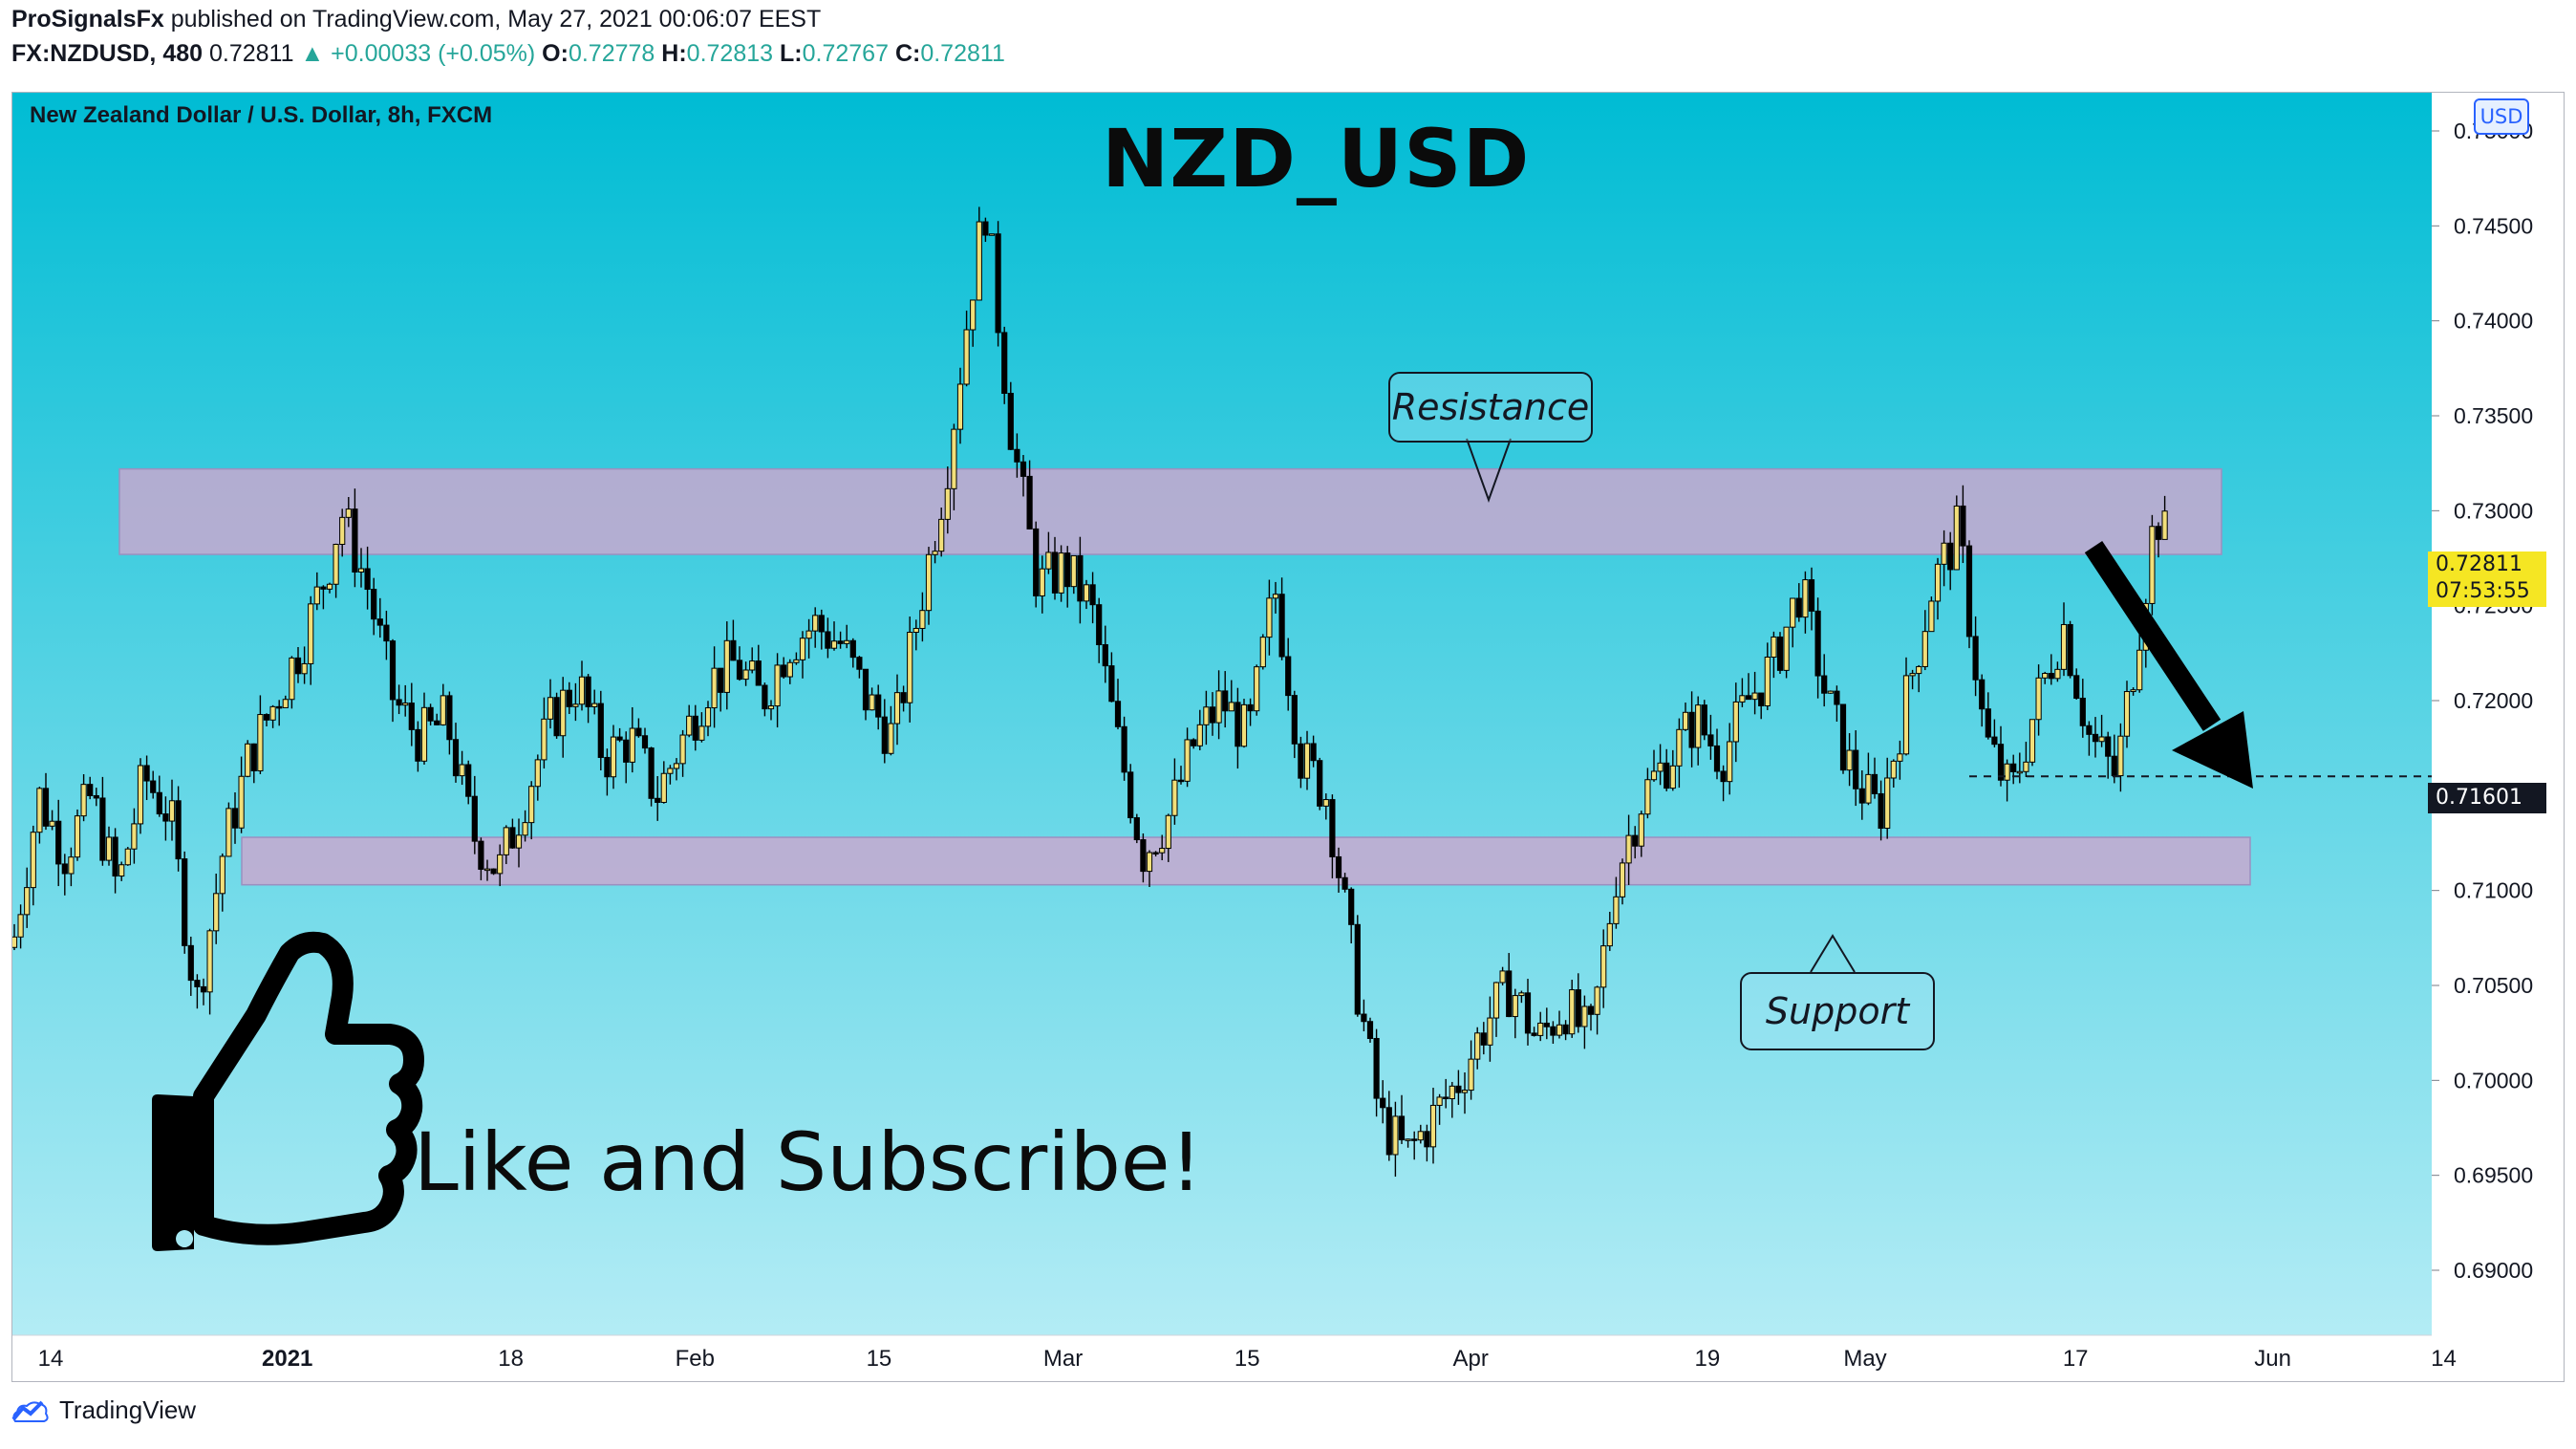 This screenshot has height=1449, width=2576. I want to click on projection-arrow-head, so click(2212, 750).